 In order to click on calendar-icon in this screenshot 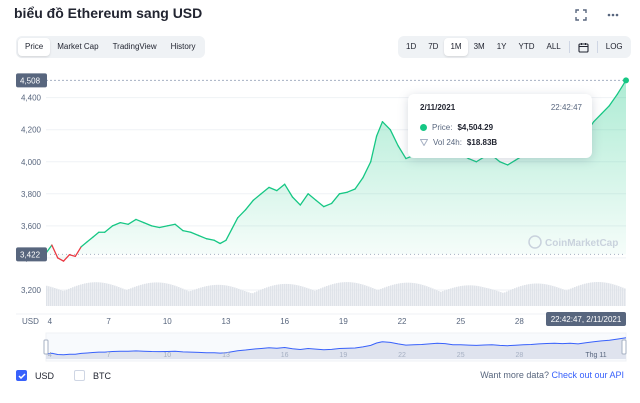, I will do `click(583, 47)`.